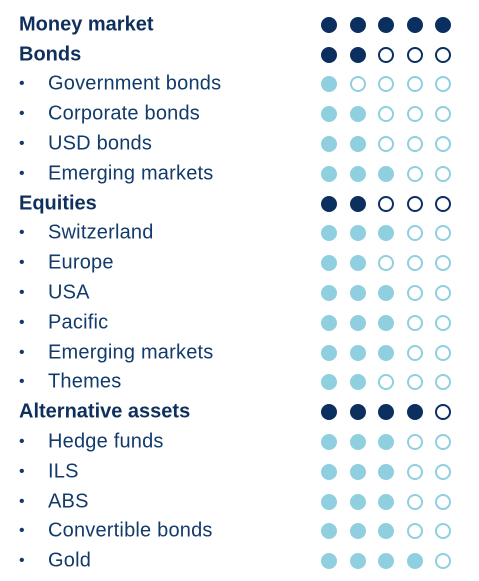  Describe the element at coordinates (131, 173) in the screenshot. I see `subcategory-label: Emerging markets` at that location.